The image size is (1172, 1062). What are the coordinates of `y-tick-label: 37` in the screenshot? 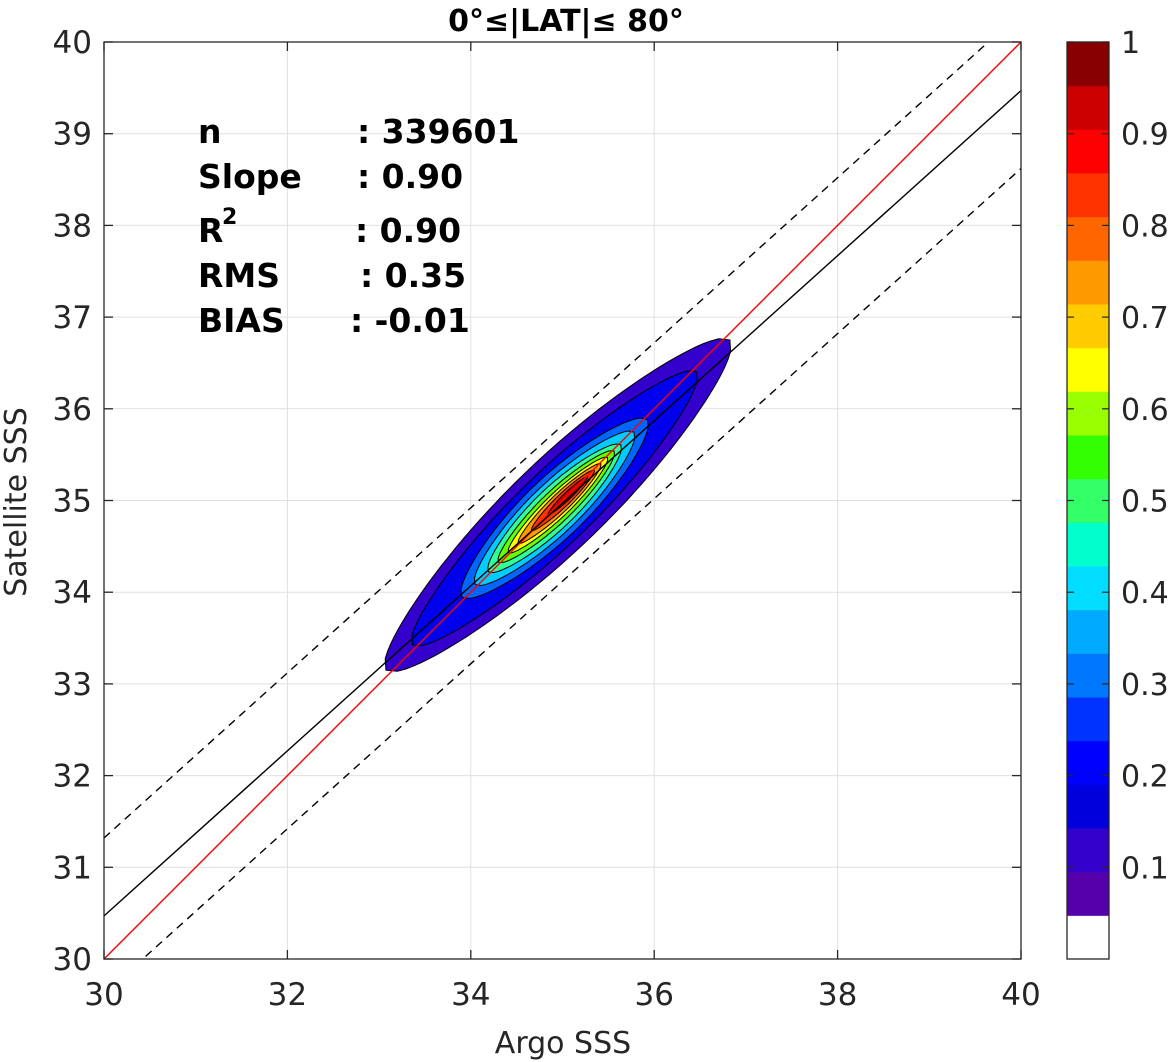 It's located at (72, 318).